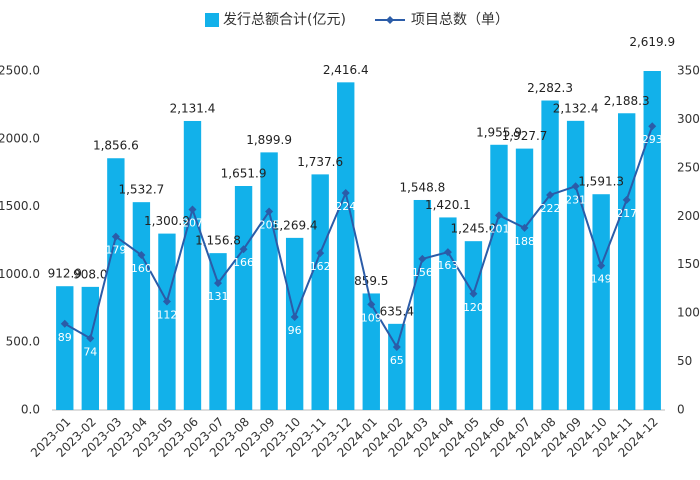  Describe the element at coordinates (346, 70) in the screenshot. I see `bar-value-label: 2,416.4` at that location.